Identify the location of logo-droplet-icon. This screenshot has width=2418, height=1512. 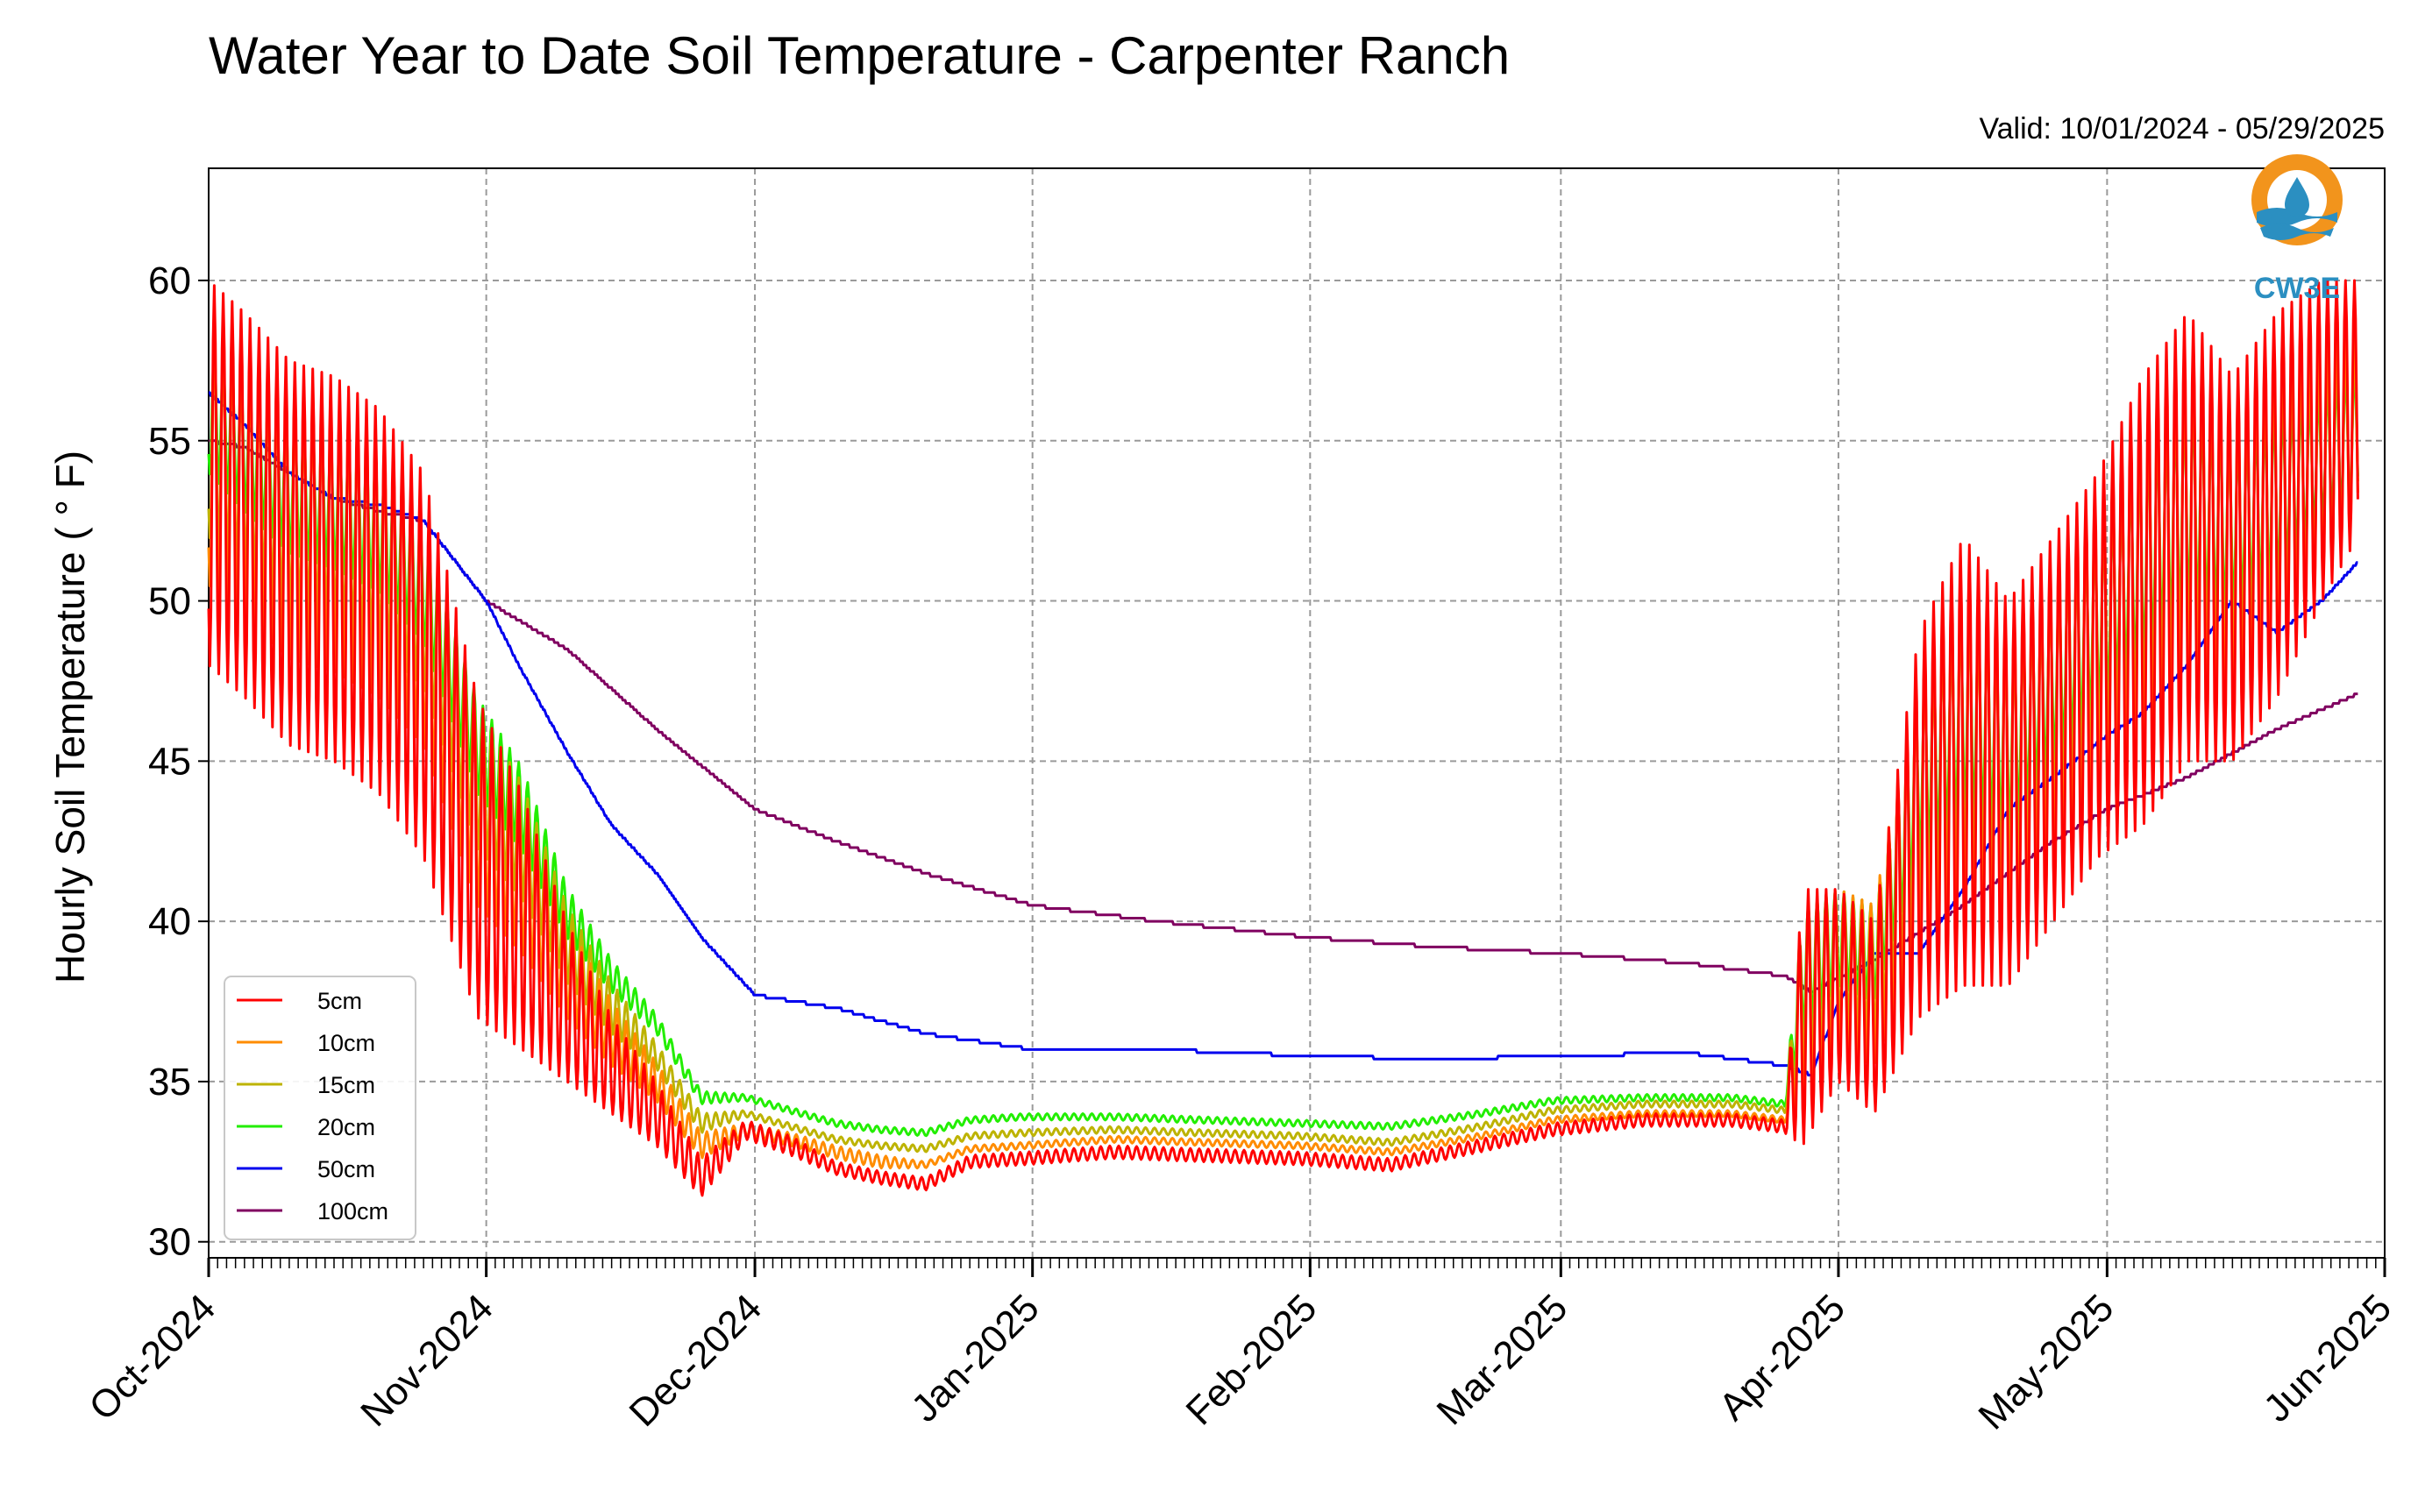
(2297, 197).